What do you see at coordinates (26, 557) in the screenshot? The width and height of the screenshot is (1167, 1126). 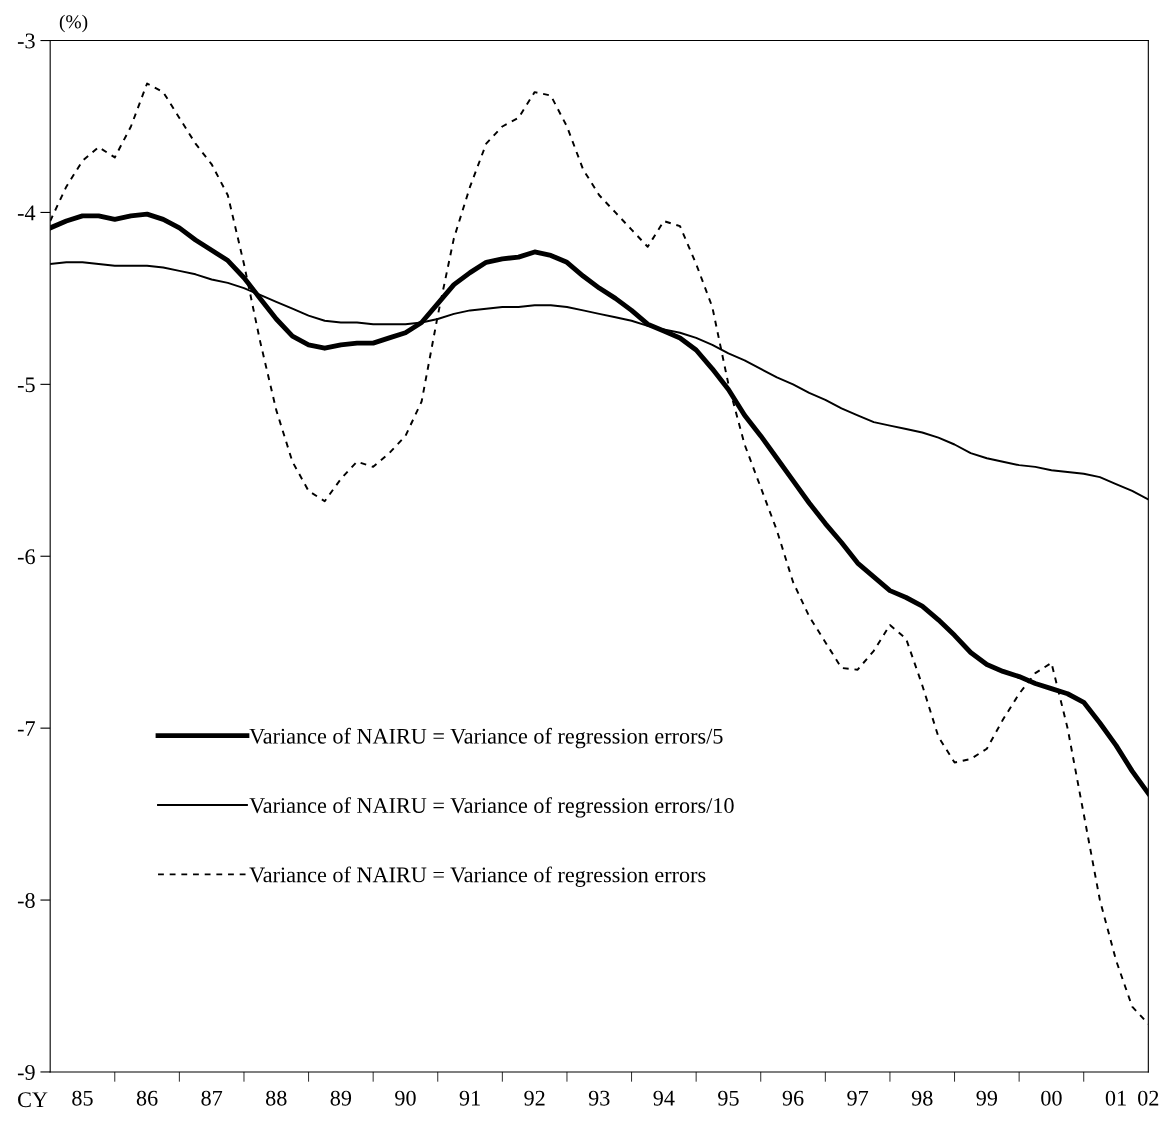 I see `y-tick-label: -6` at bounding box center [26, 557].